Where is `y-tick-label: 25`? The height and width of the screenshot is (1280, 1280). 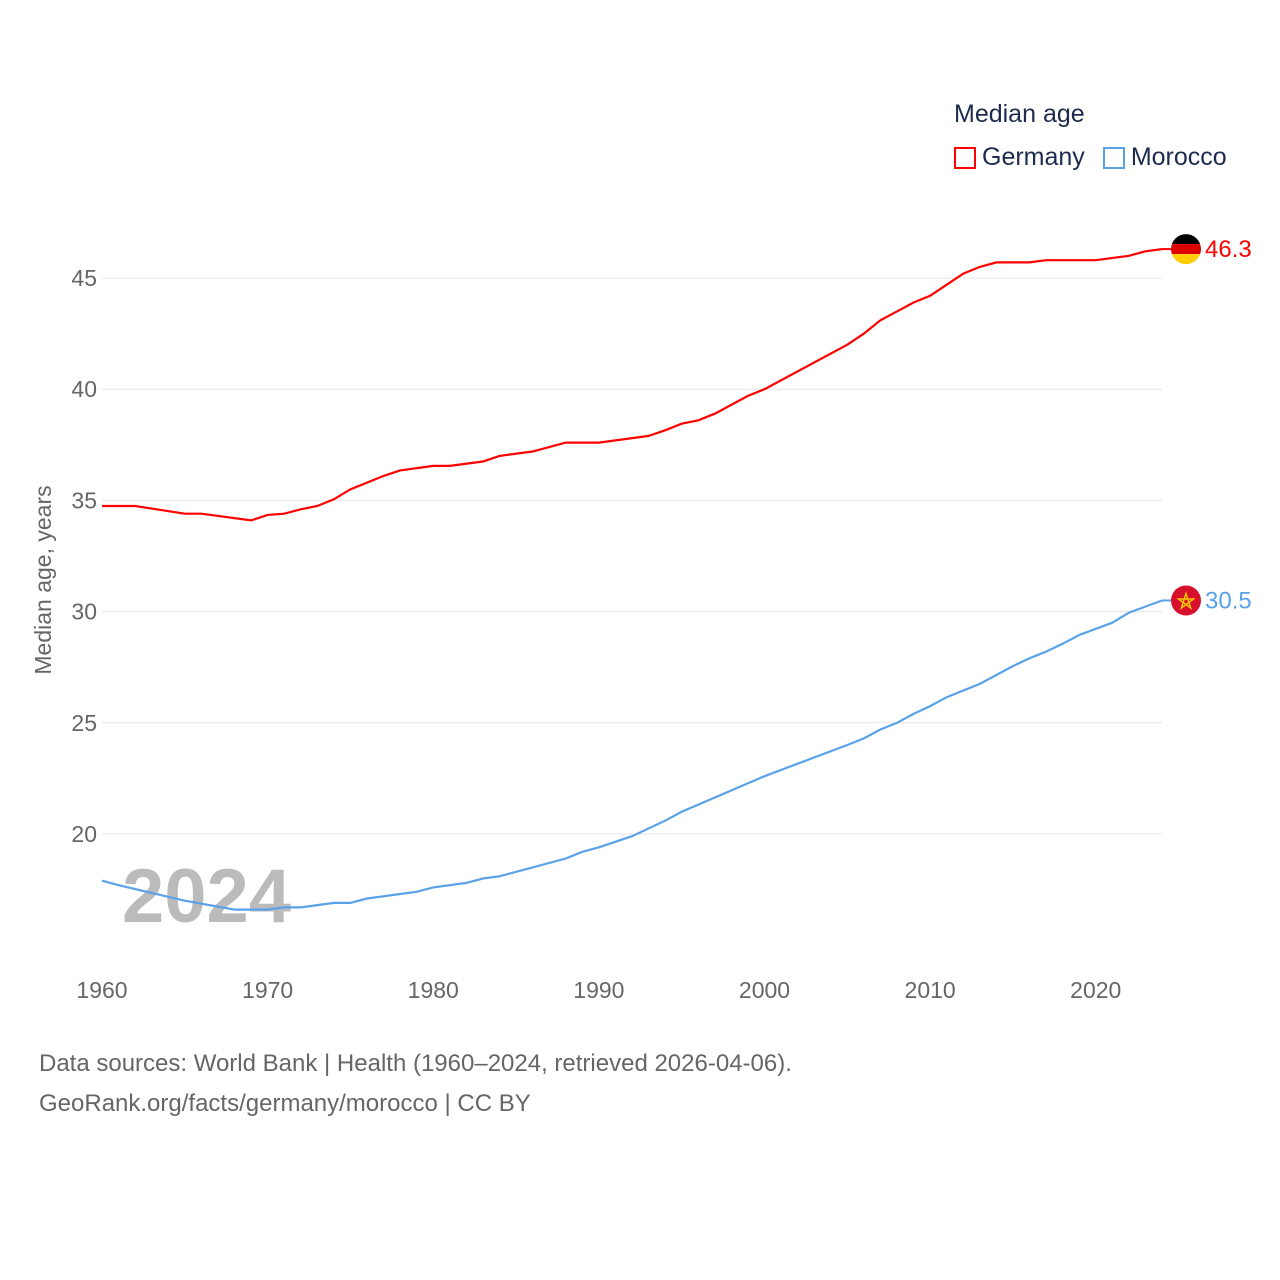 y-tick-label: 25 is located at coordinates (84, 723).